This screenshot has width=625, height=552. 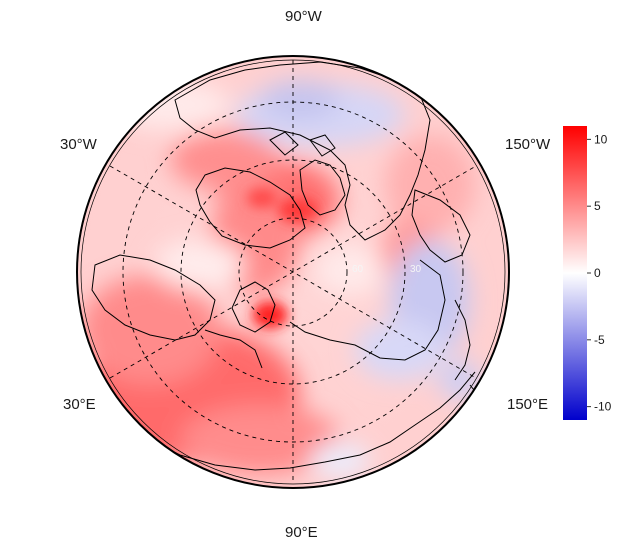 What do you see at coordinates (528, 144) in the screenshot?
I see `longitude-label-upper-right: 150°W` at bounding box center [528, 144].